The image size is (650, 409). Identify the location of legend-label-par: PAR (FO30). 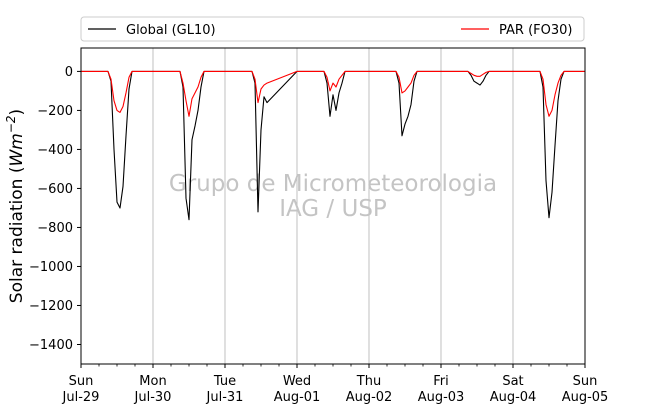
(535, 30).